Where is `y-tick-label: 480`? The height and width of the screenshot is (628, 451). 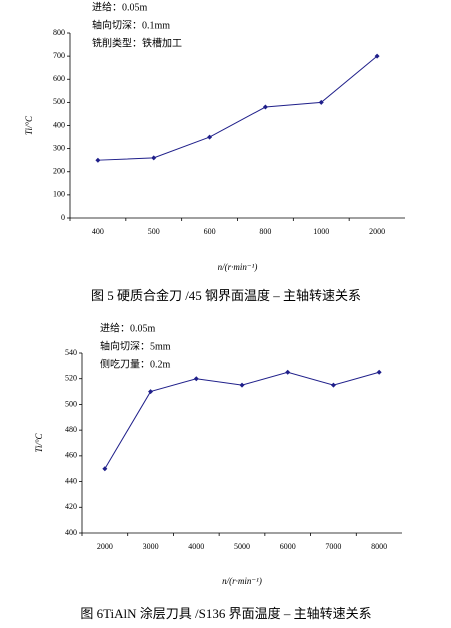 y-tick-label: 480 is located at coordinates (71, 429).